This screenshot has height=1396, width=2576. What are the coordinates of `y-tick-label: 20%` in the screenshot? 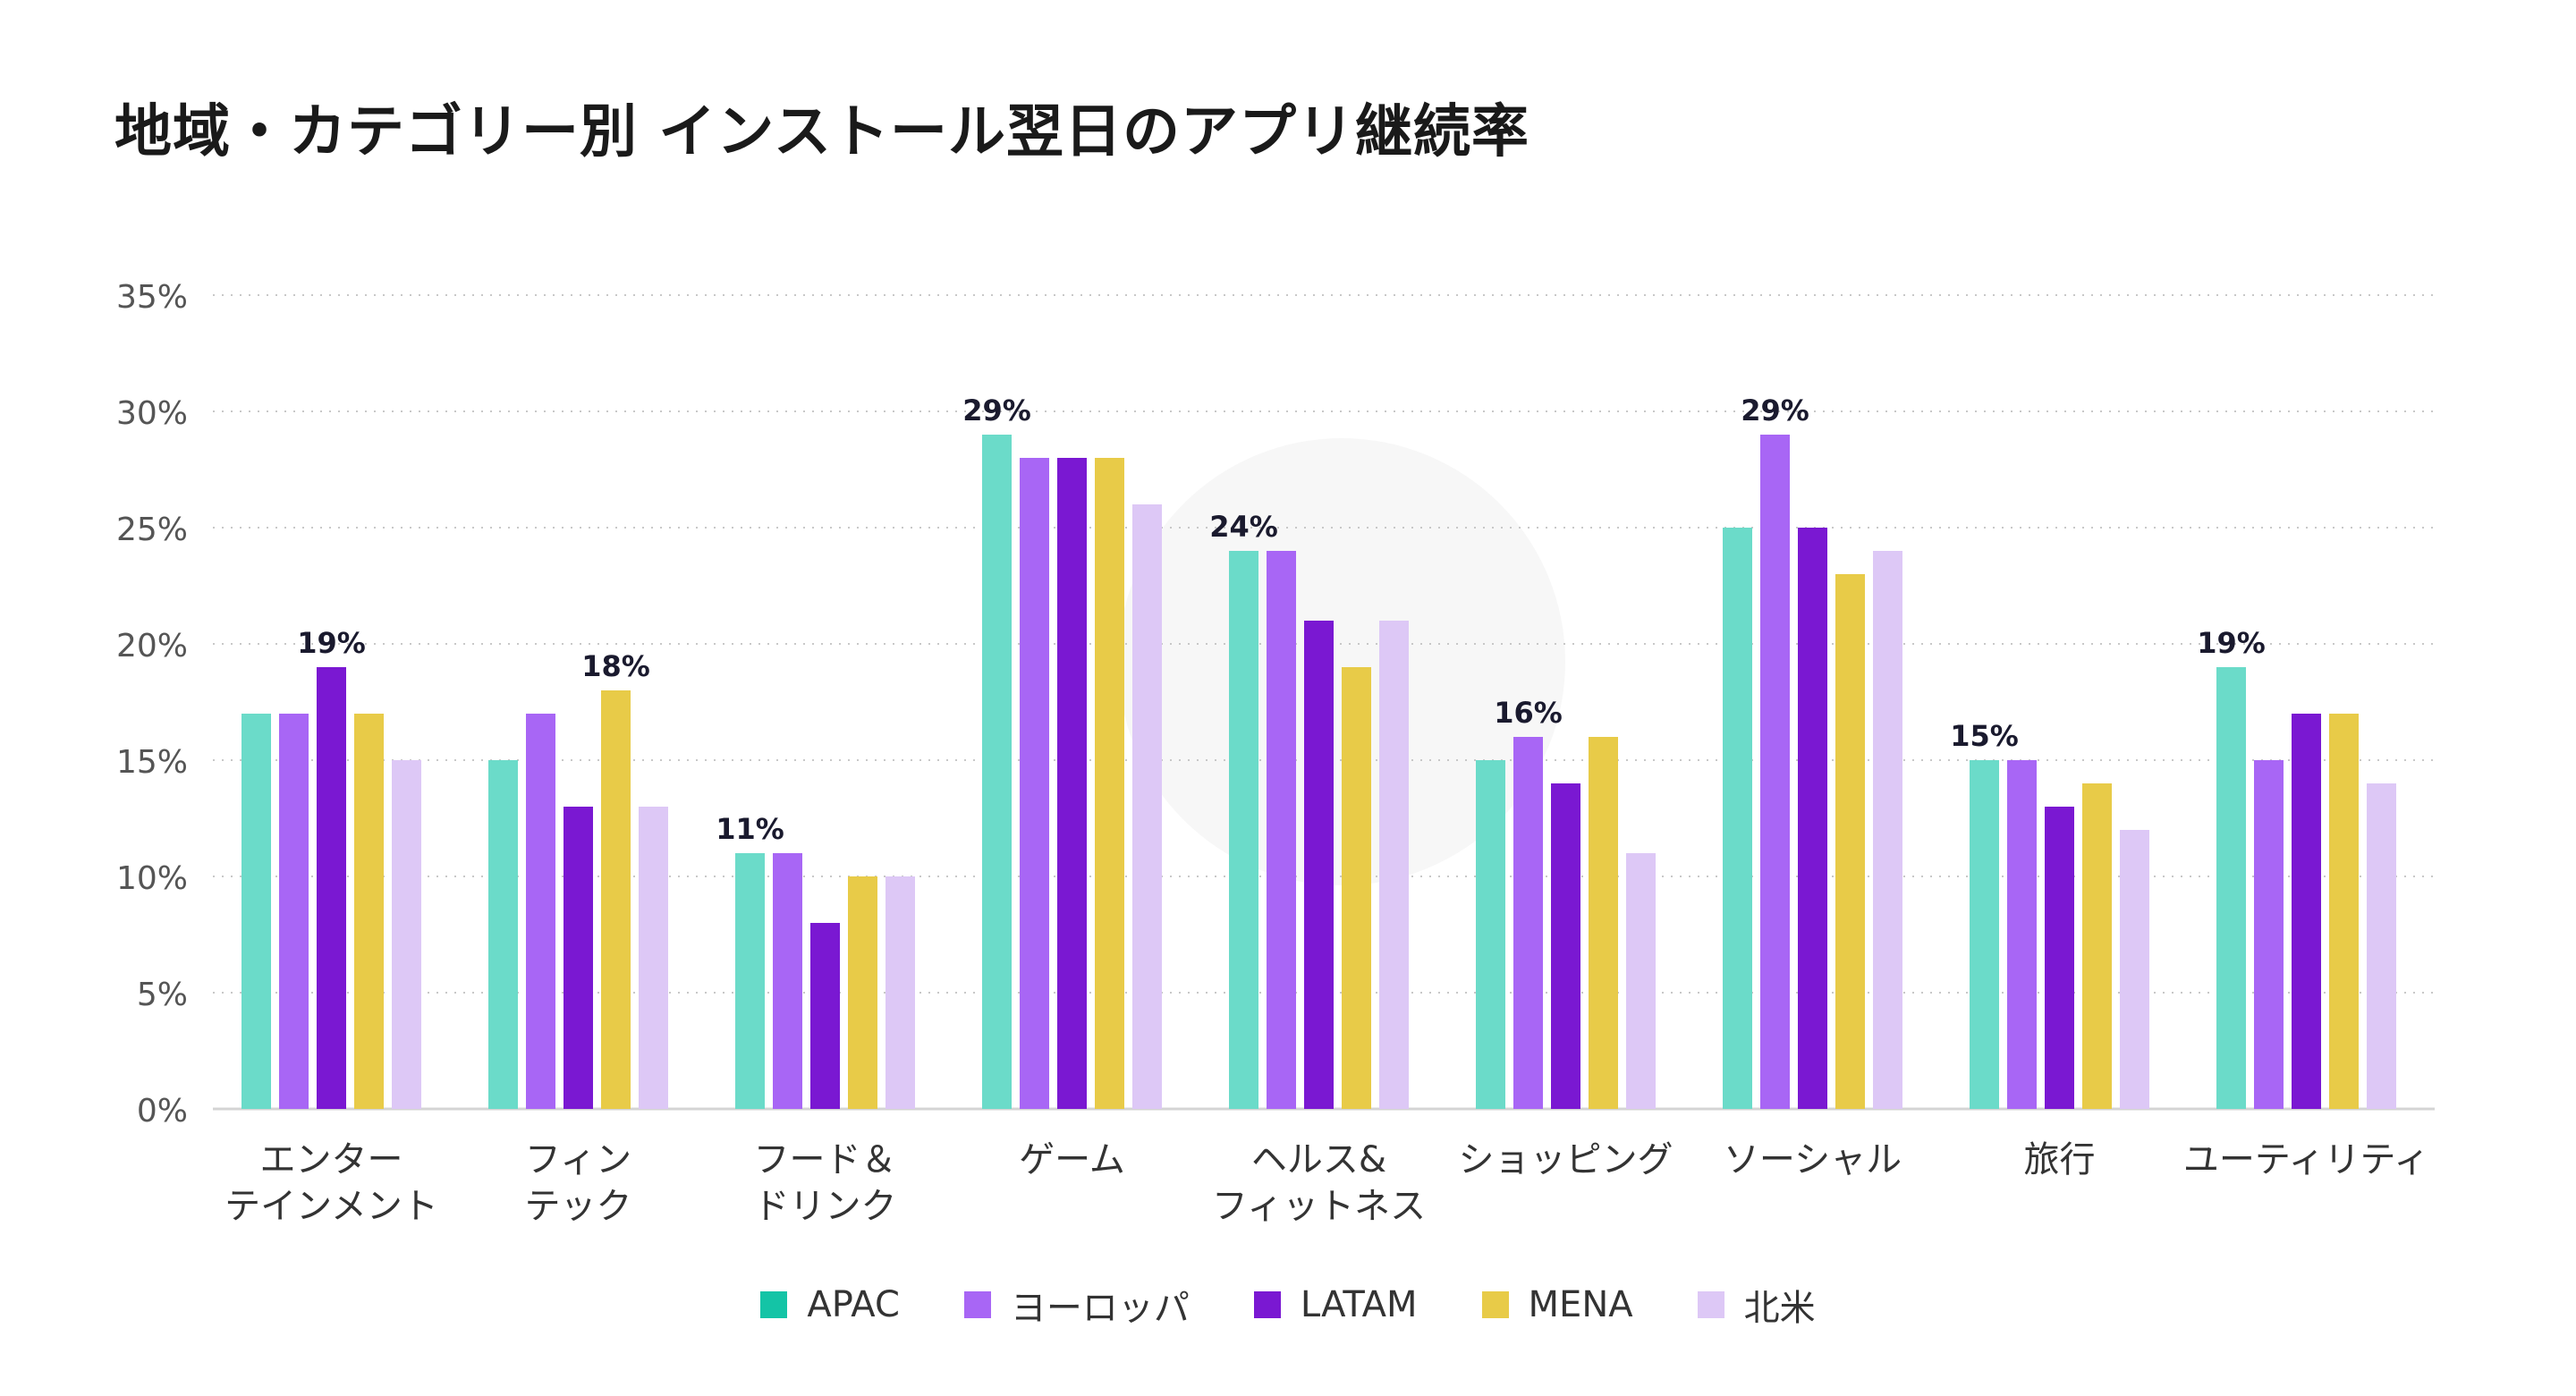 It's located at (152, 646).